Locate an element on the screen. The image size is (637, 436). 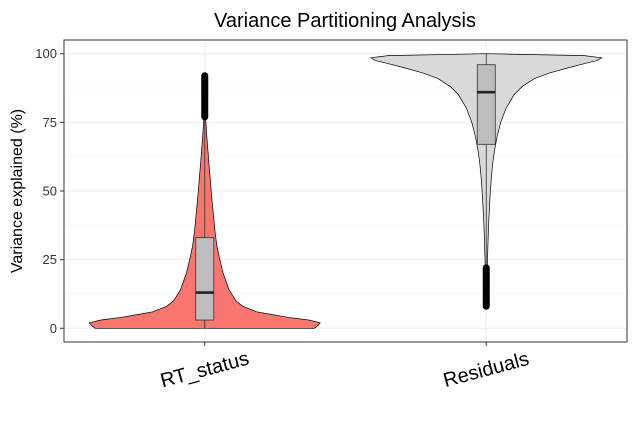
y-tick-label: 0 is located at coordinates (53, 328).